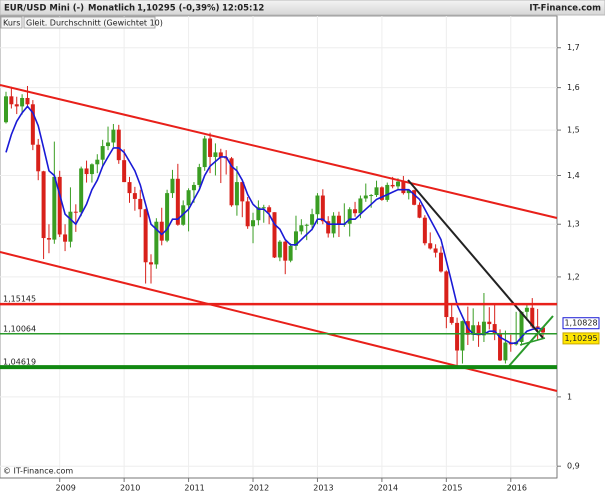 Image resolution: width=605 pixels, height=494 pixels. I want to click on x-tick-label: 2015, so click(452, 488).